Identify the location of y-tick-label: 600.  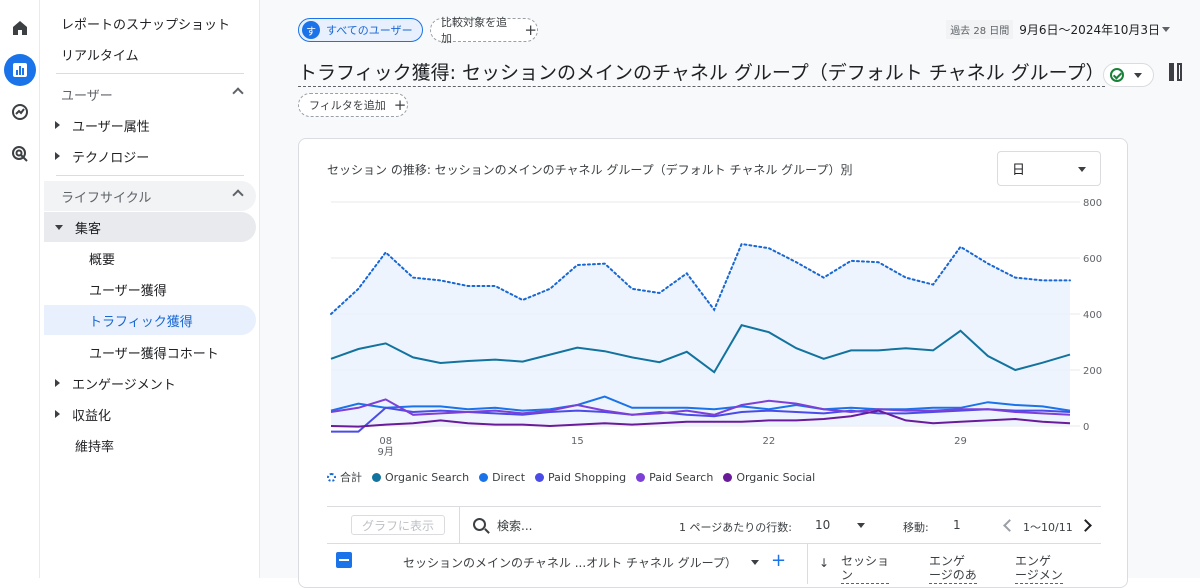
(1092, 259).